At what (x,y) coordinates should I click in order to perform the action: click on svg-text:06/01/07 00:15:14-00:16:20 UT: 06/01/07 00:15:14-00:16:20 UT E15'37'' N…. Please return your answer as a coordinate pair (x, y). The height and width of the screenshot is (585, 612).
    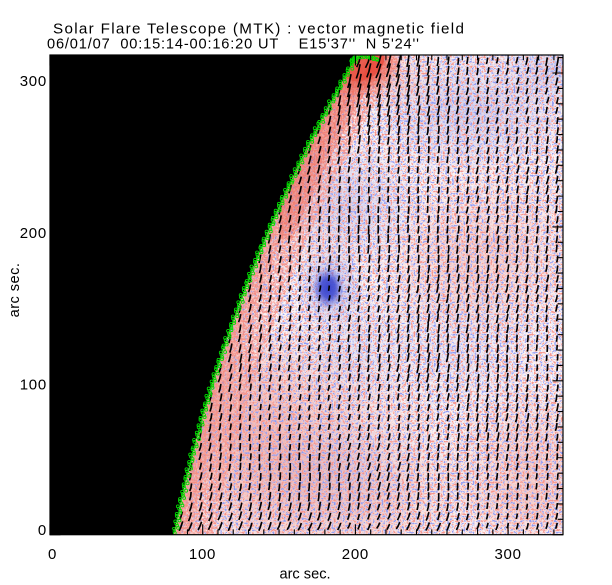
    Looking at the image, I should click on (233, 44).